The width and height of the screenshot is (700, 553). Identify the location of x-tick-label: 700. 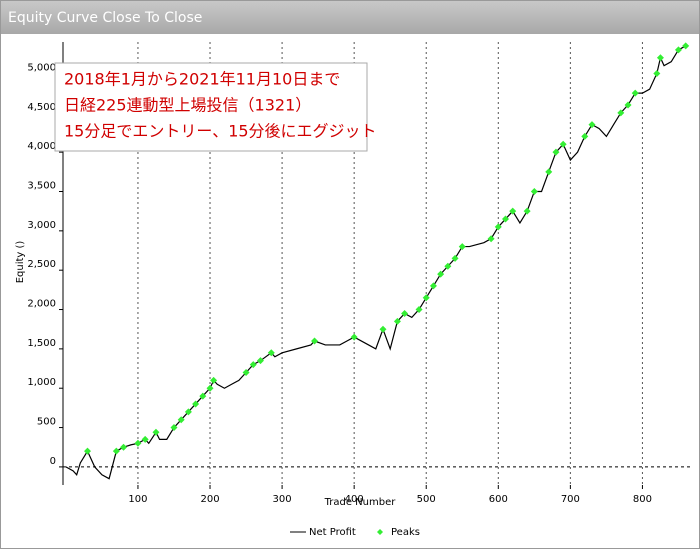
(570, 499).